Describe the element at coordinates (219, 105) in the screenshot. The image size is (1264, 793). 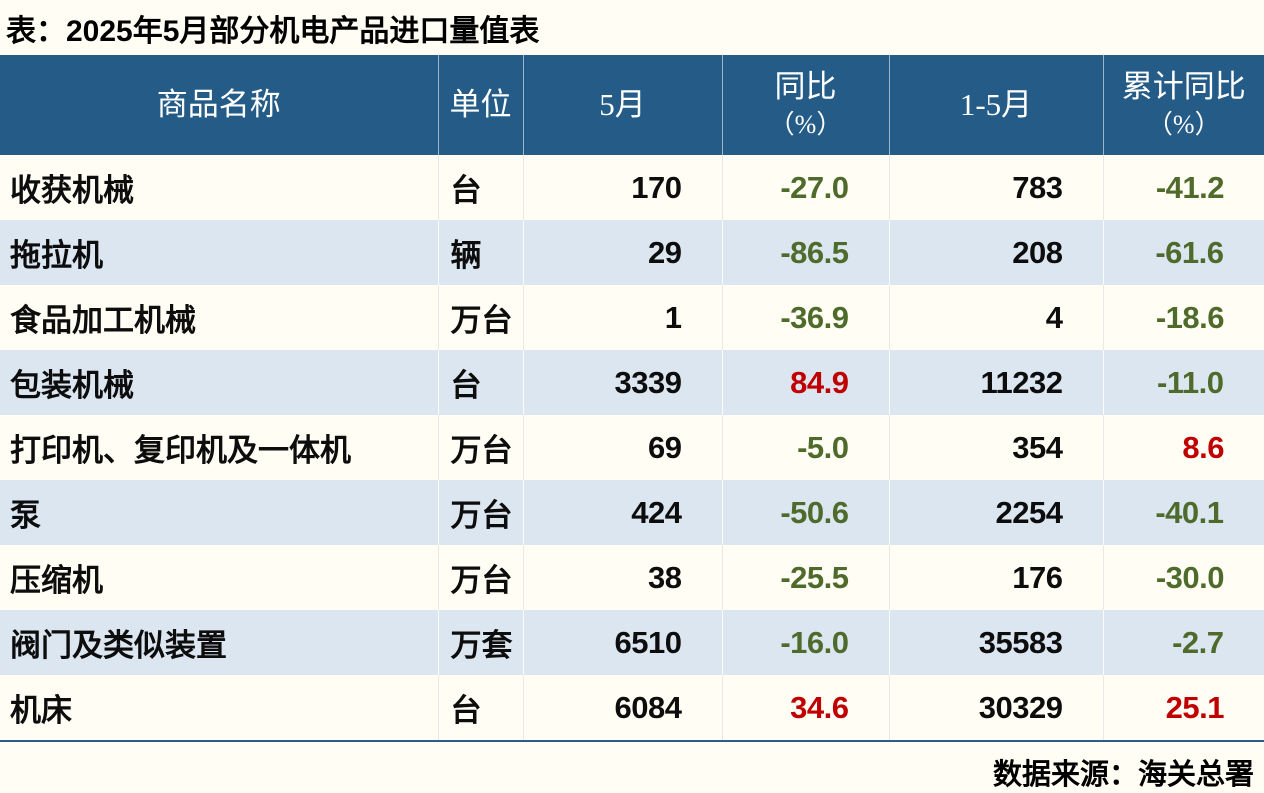
I see `col-header-product: 商品名称` at that location.